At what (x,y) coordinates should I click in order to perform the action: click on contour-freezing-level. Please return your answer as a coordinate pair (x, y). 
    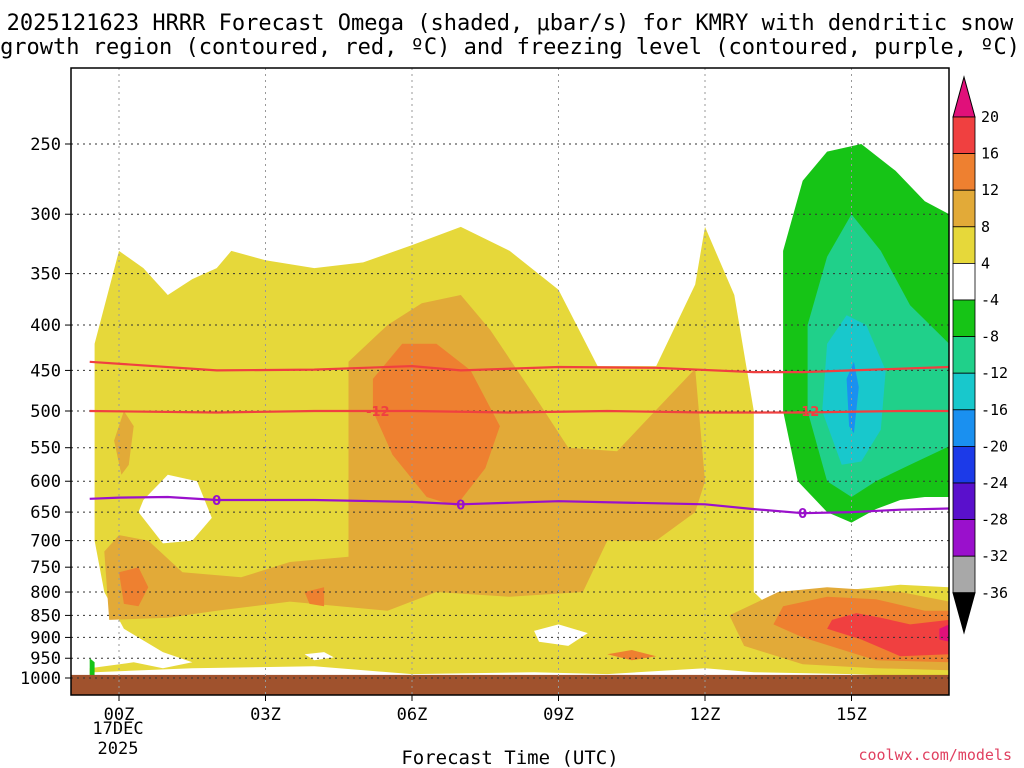
    Looking at the image, I should click on (519, 505).